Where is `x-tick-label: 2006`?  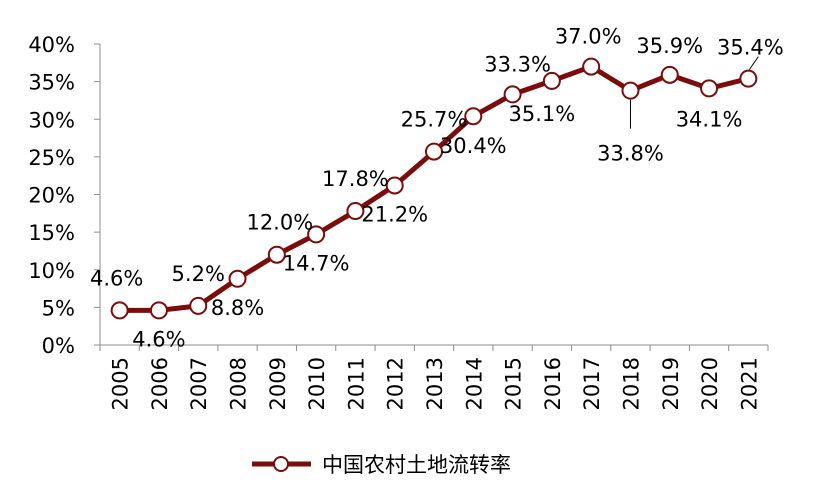 x-tick-label: 2006 is located at coordinates (160, 383).